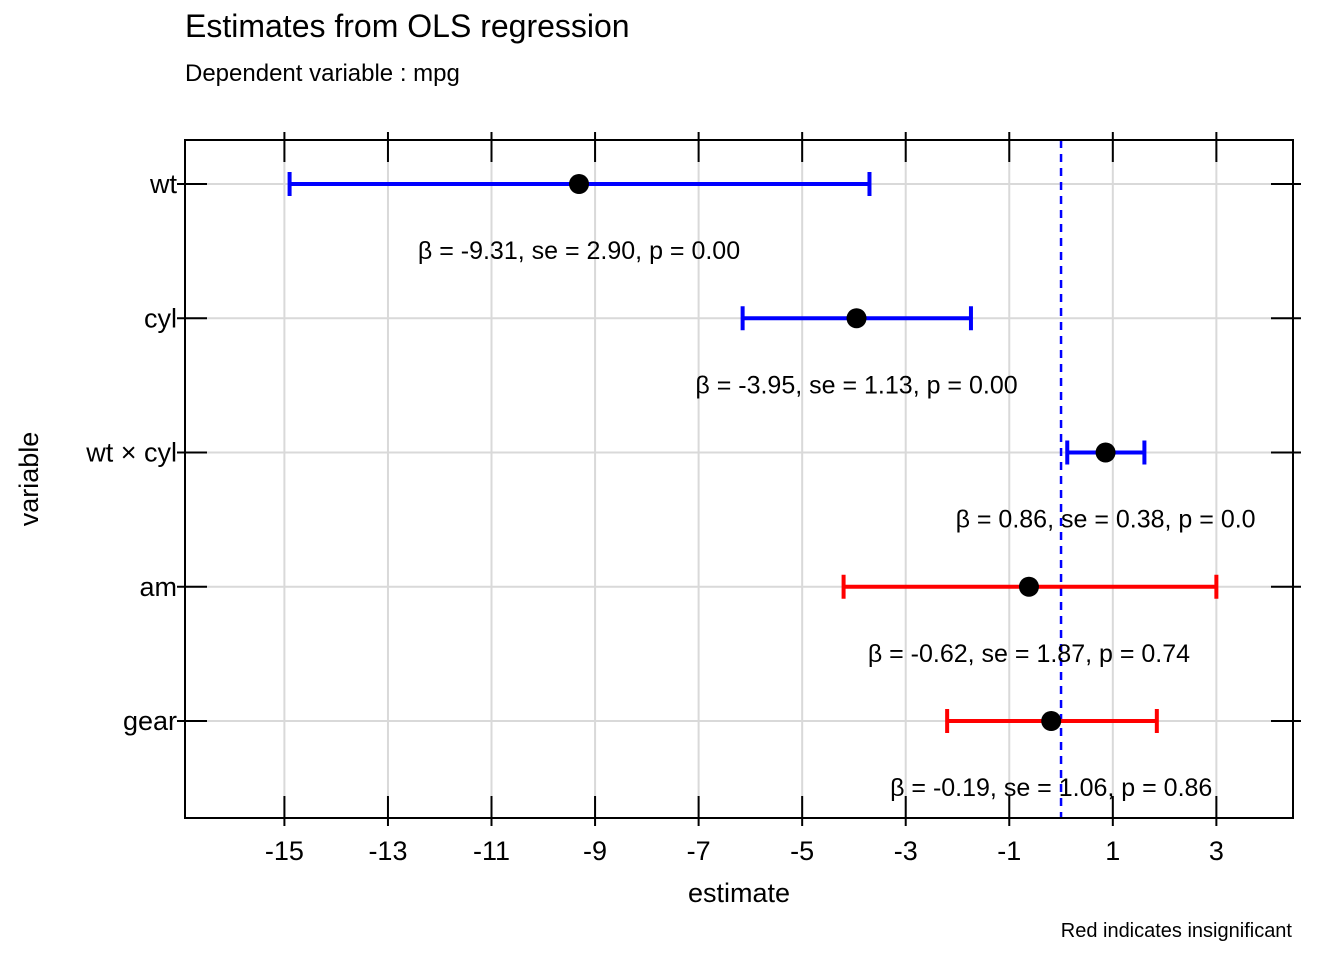  What do you see at coordinates (856, 385) in the screenshot?
I see `estimate-label: β = -3.95, se = 1.13, p = 0.00` at bounding box center [856, 385].